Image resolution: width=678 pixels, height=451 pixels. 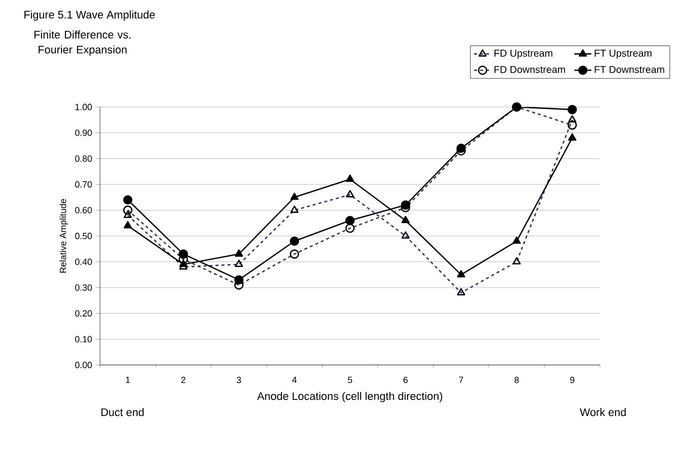 I want to click on legend-label: FT Upstream, so click(x=623, y=54).